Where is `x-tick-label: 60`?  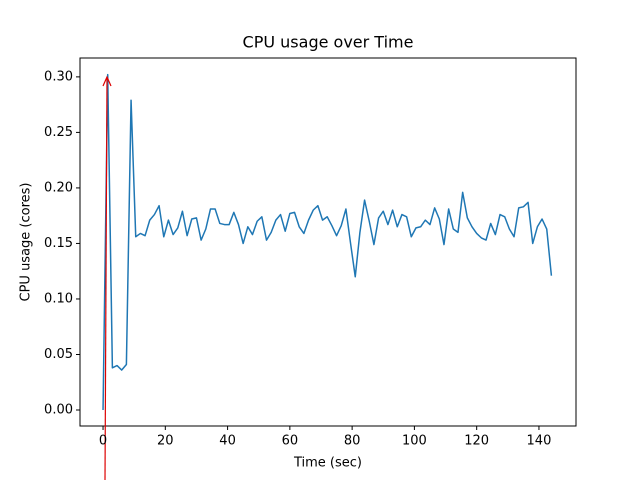
x-tick-label: 60 is located at coordinates (290, 441).